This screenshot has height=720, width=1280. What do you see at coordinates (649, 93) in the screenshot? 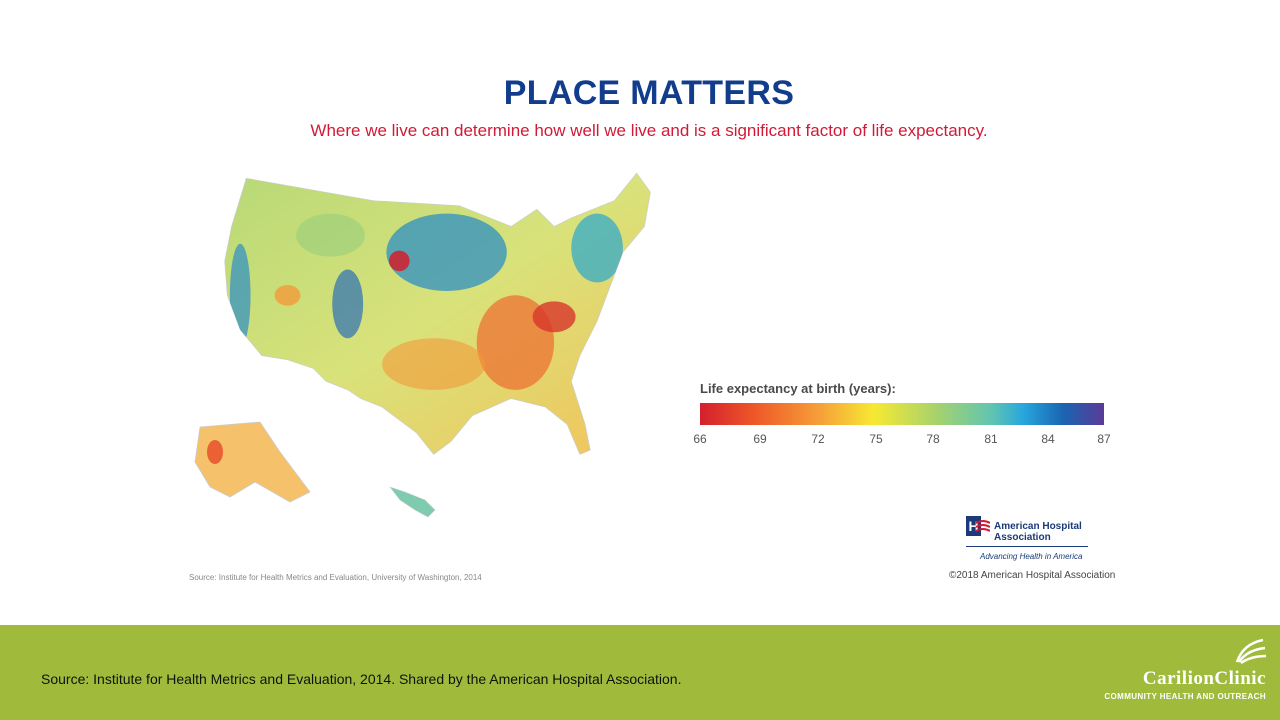
I see `slide-title: PLACE MATTERS` at bounding box center [649, 93].